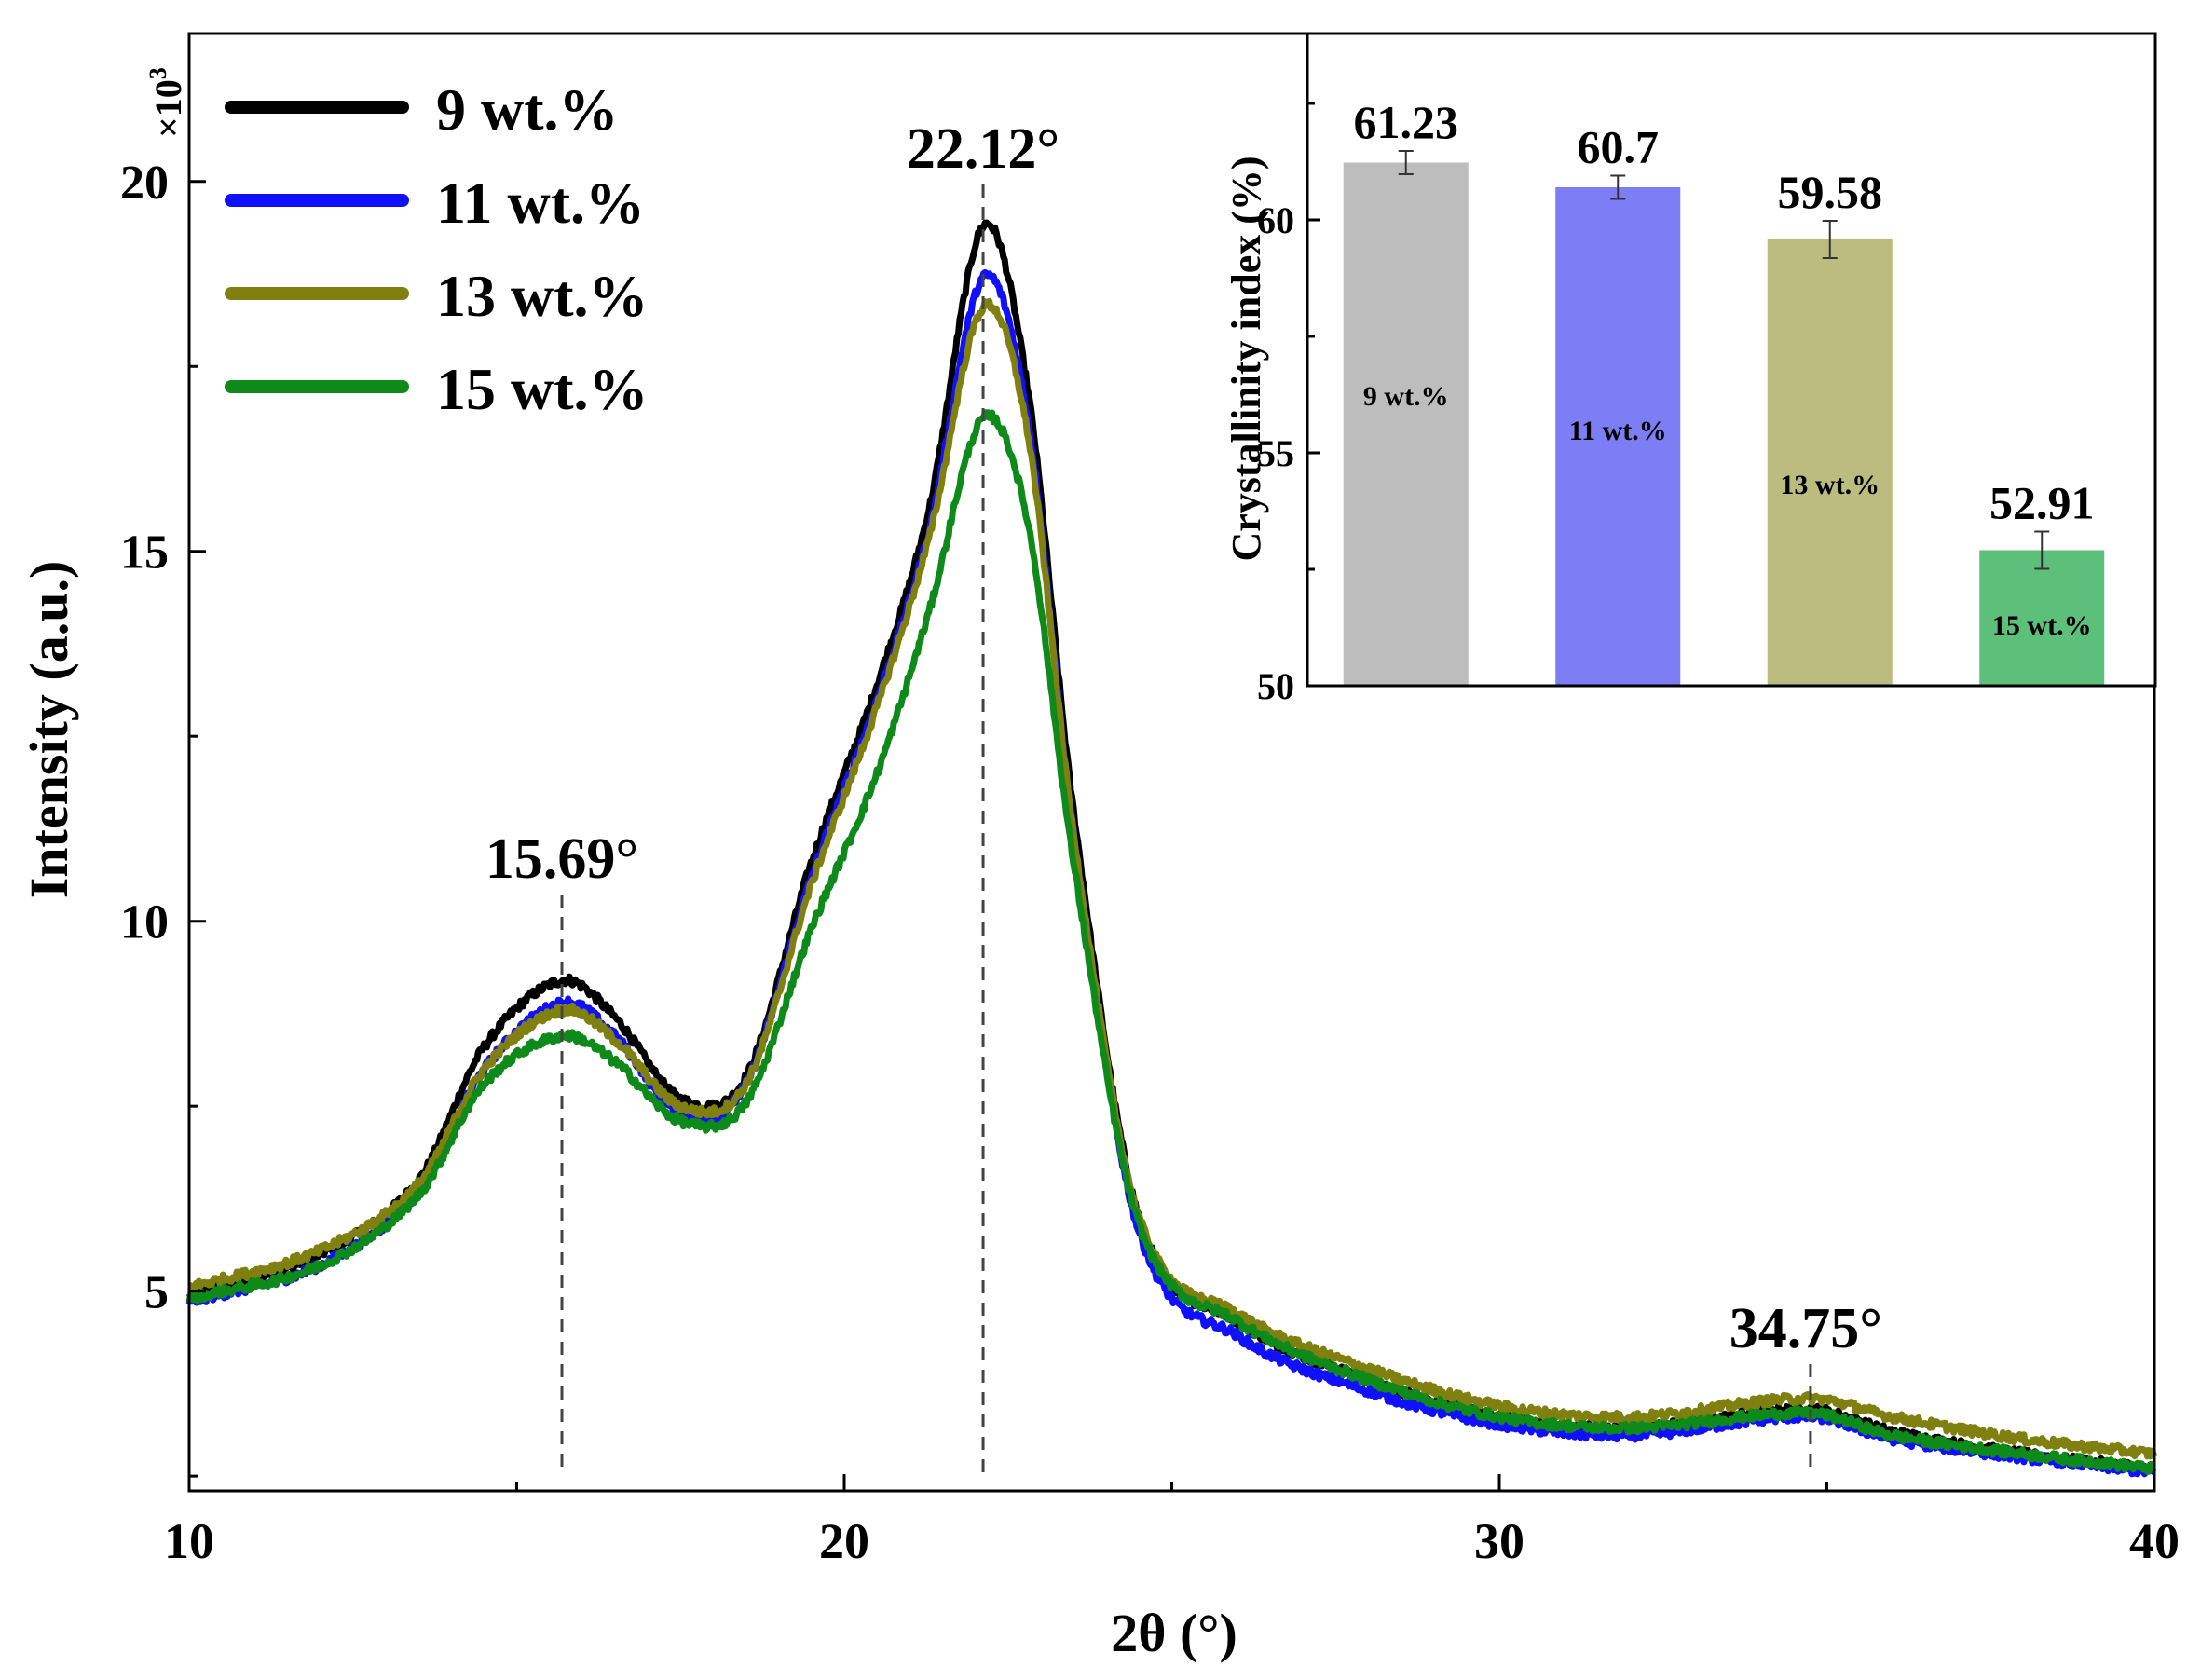 This screenshot has width=2201, height=1680. I want to click on inset-y-axis-ticks: 50 55 60, so click(1289, 404).